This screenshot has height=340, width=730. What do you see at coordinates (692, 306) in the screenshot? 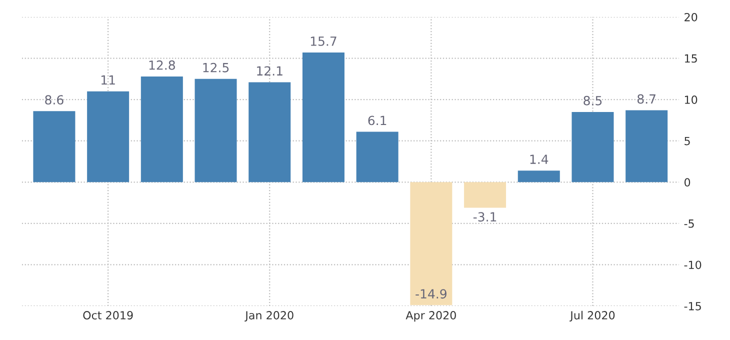
I see `y-tick-label: -15` at bounding box center [692, 306].